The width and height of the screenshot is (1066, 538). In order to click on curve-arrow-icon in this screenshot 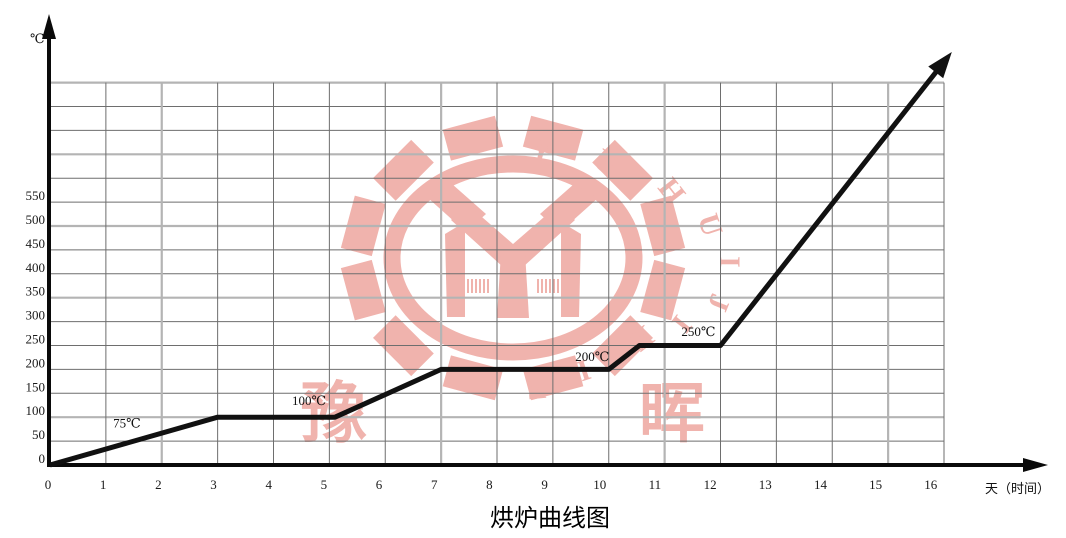, I will do `click(940, 65)`.